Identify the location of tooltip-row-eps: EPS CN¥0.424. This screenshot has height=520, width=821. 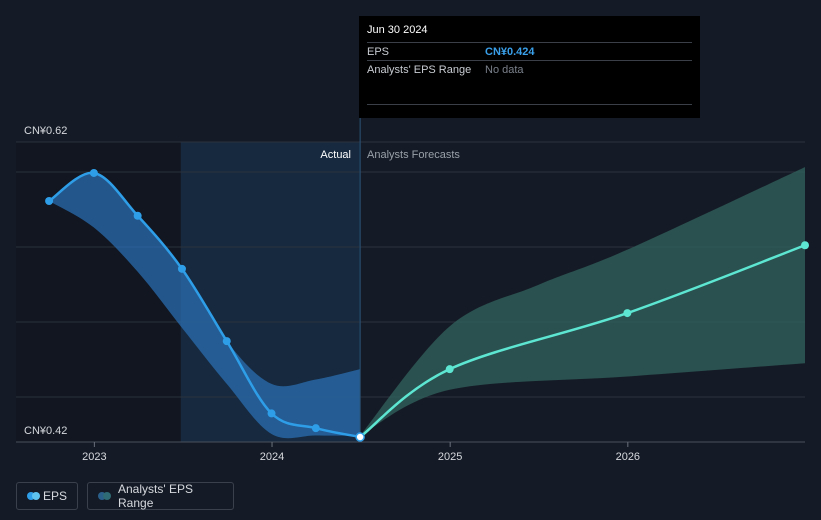
(529, 51).